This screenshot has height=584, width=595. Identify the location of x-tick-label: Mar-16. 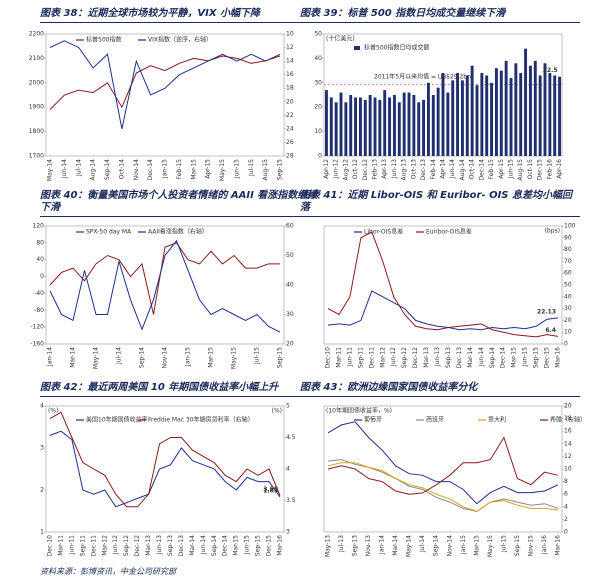
(558, 357).